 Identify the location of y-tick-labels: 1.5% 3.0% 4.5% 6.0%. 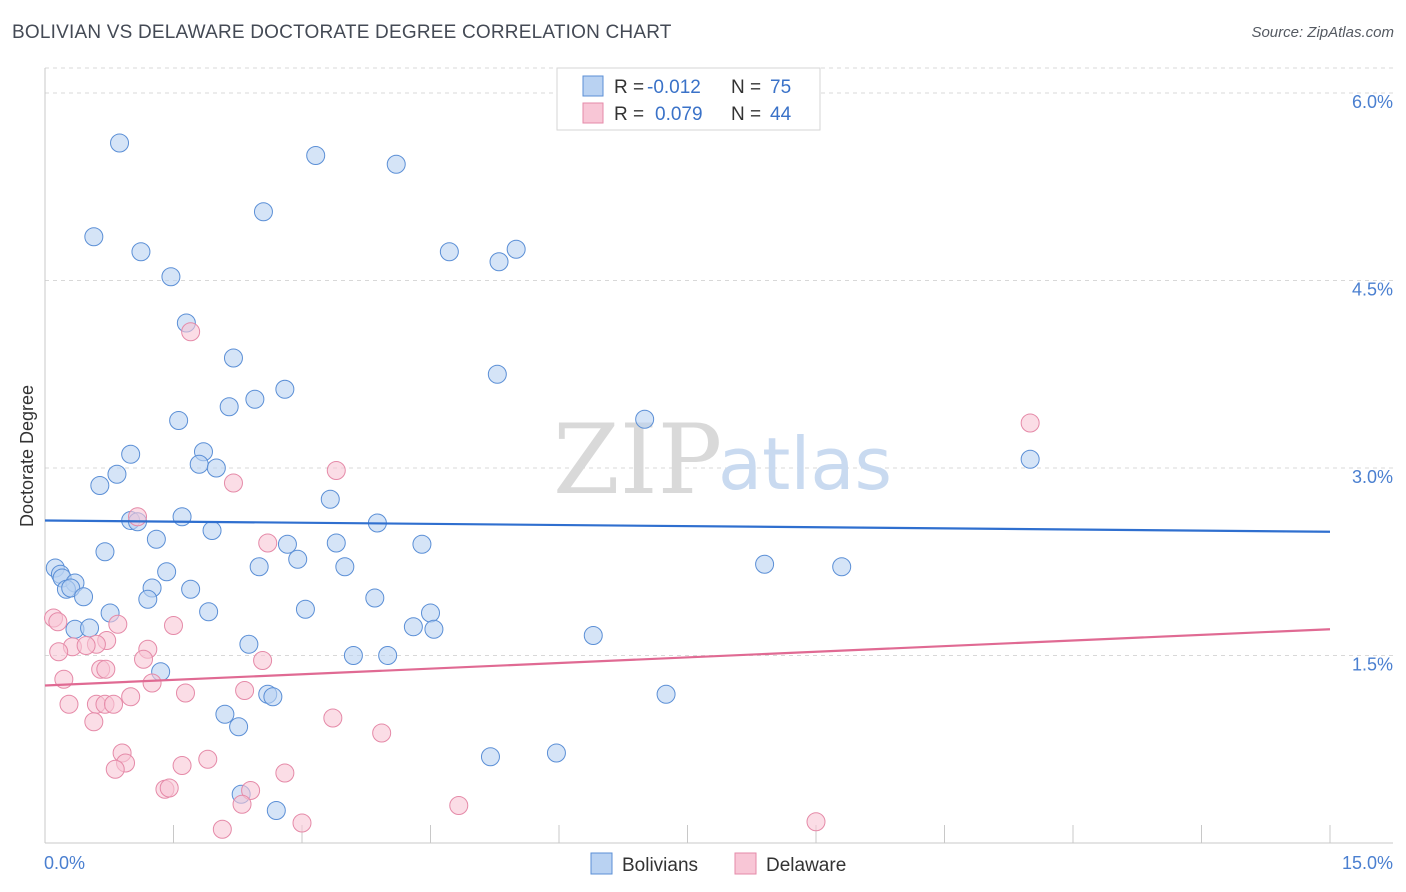
(1372, 383).